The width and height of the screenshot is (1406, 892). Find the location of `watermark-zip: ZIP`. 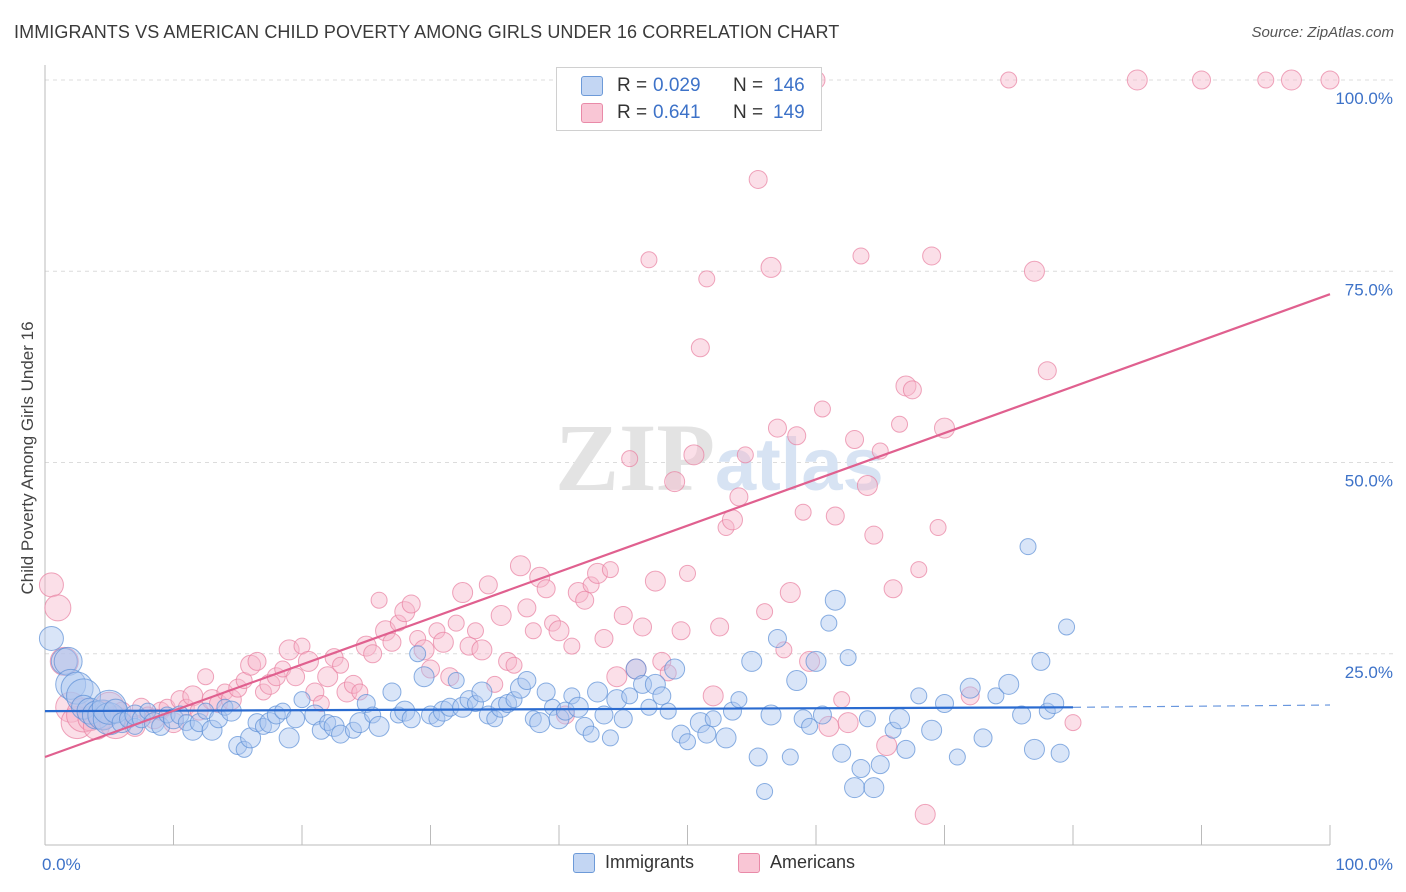

watermark-zip: ZIP is located at coordinates (635, 457).